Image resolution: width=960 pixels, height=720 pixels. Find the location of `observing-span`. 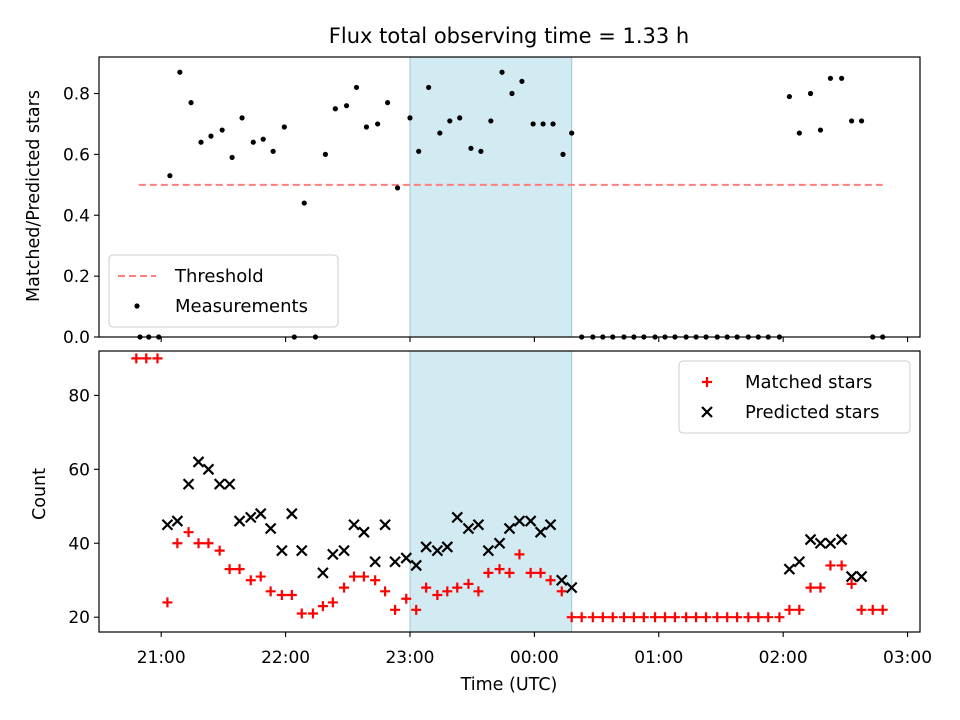

observing-span is located at coordinates (491, 491).